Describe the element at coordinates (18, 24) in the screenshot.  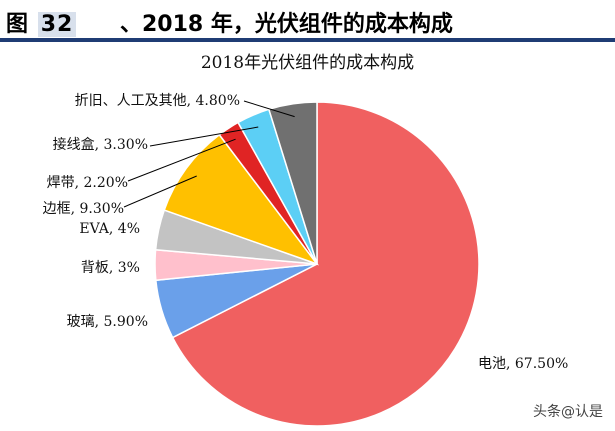
I see `figure-label-prefix: 图` at that location.